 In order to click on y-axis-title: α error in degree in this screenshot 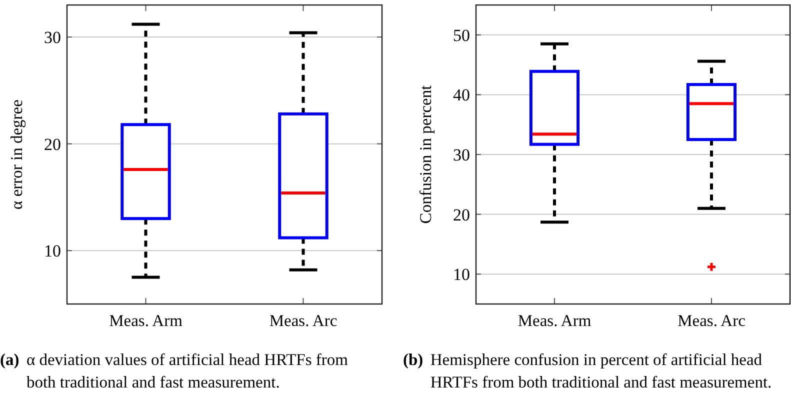, I will do `click(16, 155)`.